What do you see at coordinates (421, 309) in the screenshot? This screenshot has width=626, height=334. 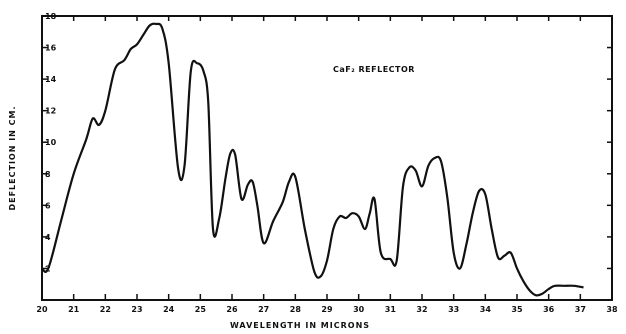 I see `x-tick-label: 32` at bounding box center [421, 309].